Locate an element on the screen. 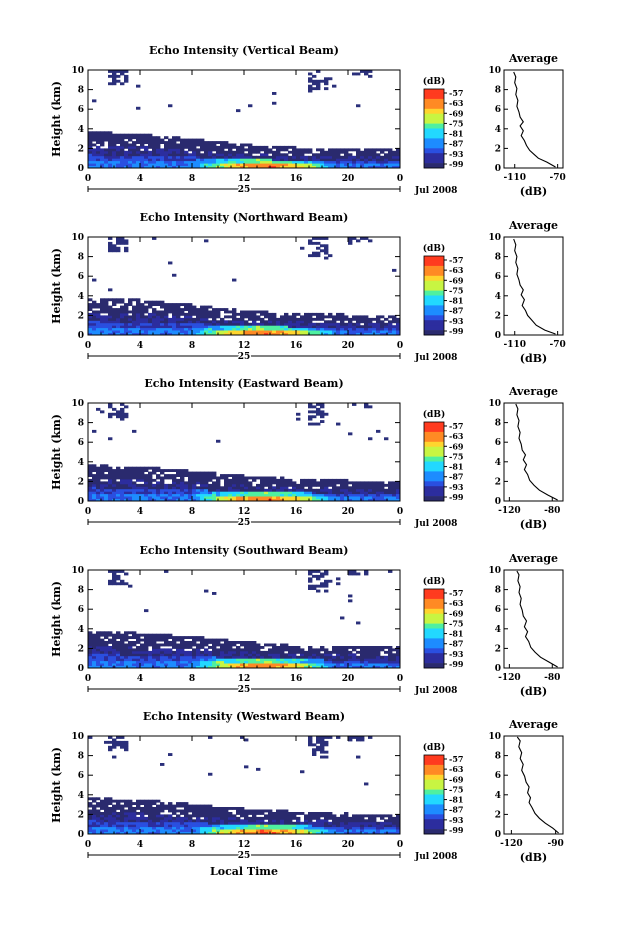  colorbar-tick-label: -57 is located at coordinates (456, 759).